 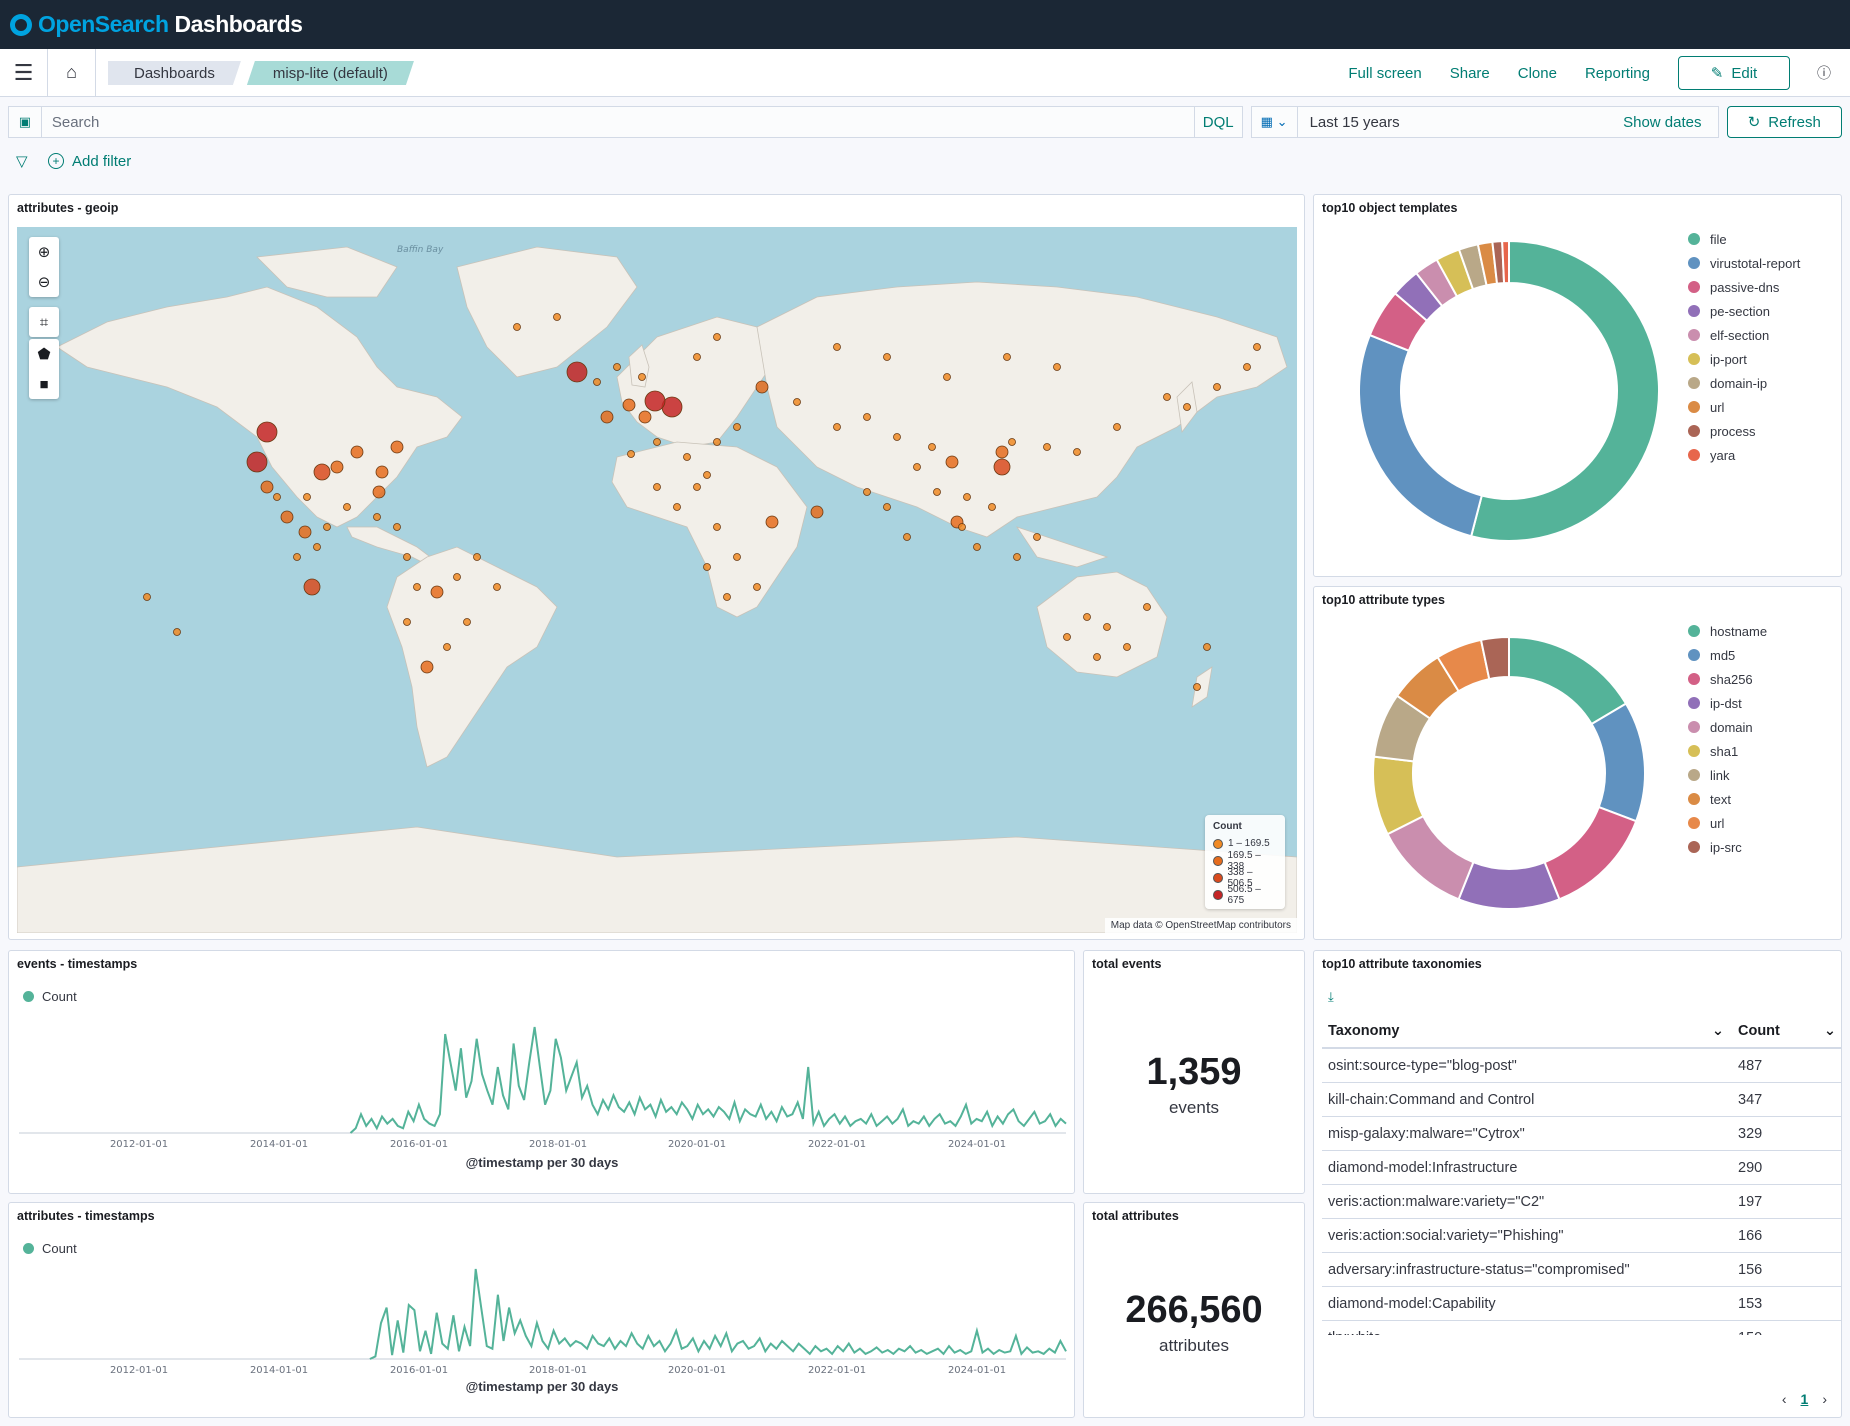 What do you see at coordinates (1581, 1202) in the screenshot?
I see `table-row: veris:action:malware:variety="C2" 197` at bounding box center [1581, 1202].